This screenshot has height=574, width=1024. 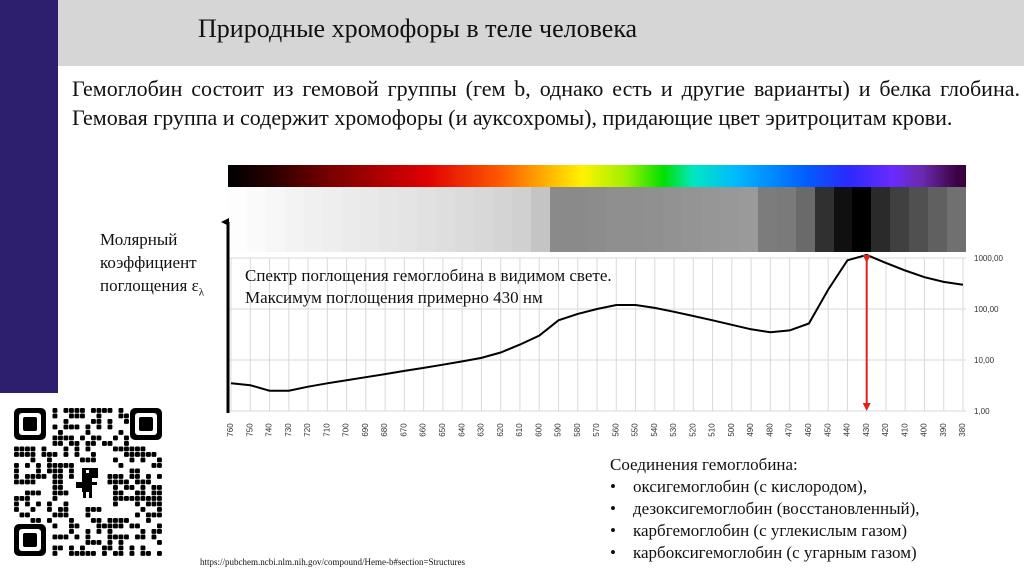 What do you see at coordinates (704, 464) in the screenshot?
I see `compounds-heading: Соединения гемоглобина:` at bounding box center [704, 464].